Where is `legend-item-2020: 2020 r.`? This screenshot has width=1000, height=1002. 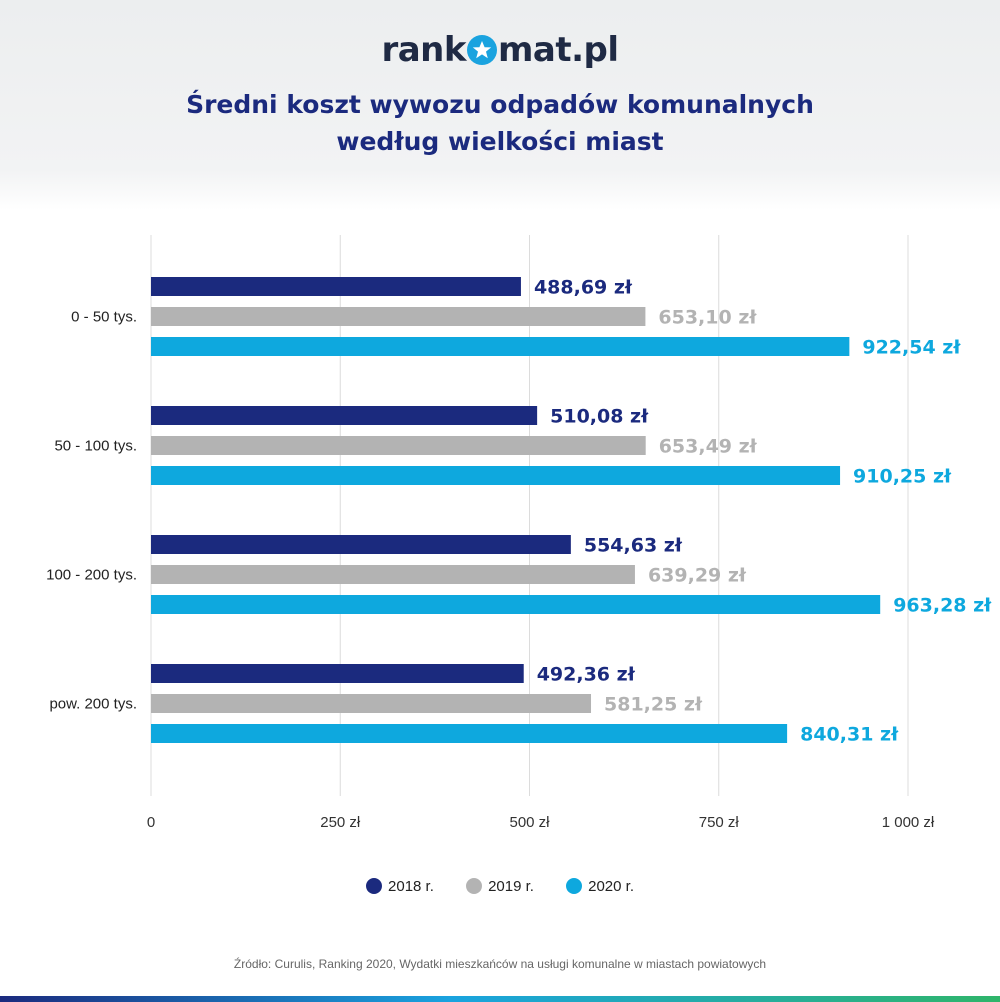 legend-item-2020: 2020 r. is located at coordinates (600, 886).